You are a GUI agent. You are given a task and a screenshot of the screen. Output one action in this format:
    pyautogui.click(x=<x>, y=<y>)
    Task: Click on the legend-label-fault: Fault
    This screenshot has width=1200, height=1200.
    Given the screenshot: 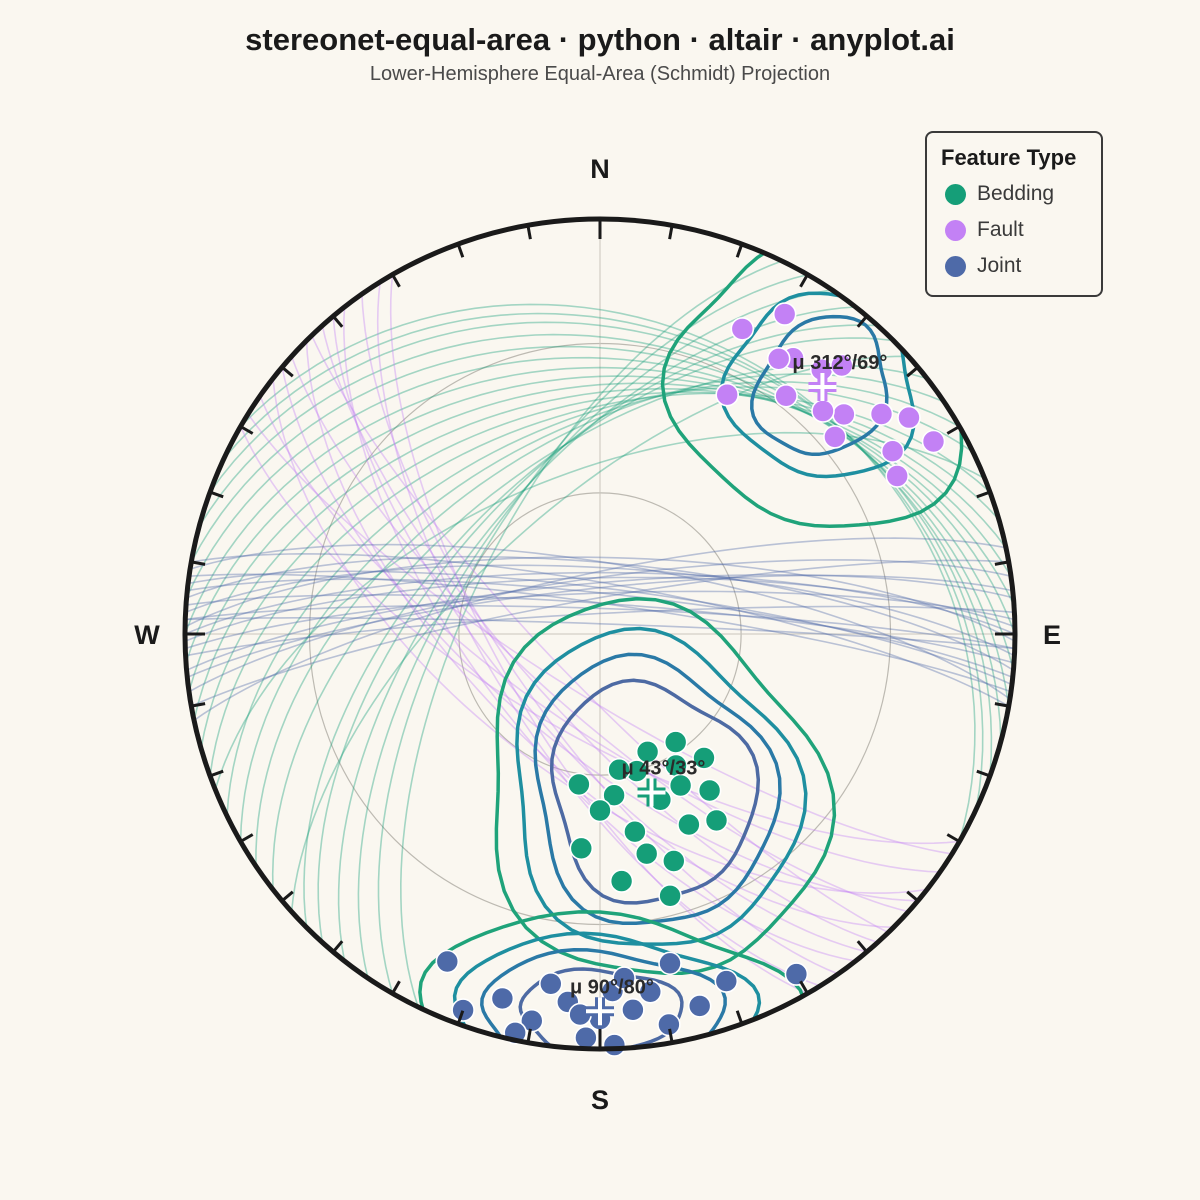 What is the action you would take?
    pyautogui.click(x=1000, y=229)
    